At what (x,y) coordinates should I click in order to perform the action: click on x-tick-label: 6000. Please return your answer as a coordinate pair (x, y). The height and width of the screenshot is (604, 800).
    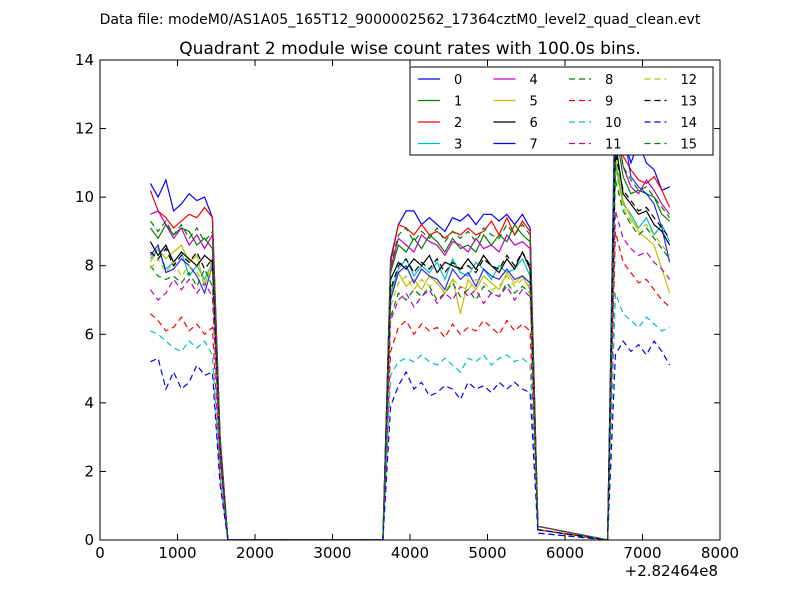
    Looking at the image, I should click on (565, 553).